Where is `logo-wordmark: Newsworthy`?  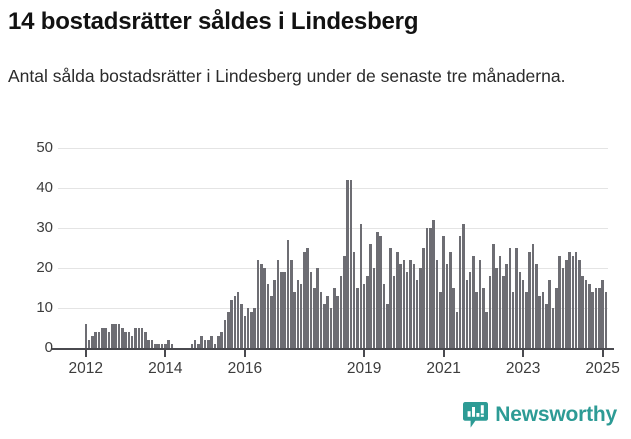 logo-wordmark: Newsworthy is located at coordinates (556, 414).